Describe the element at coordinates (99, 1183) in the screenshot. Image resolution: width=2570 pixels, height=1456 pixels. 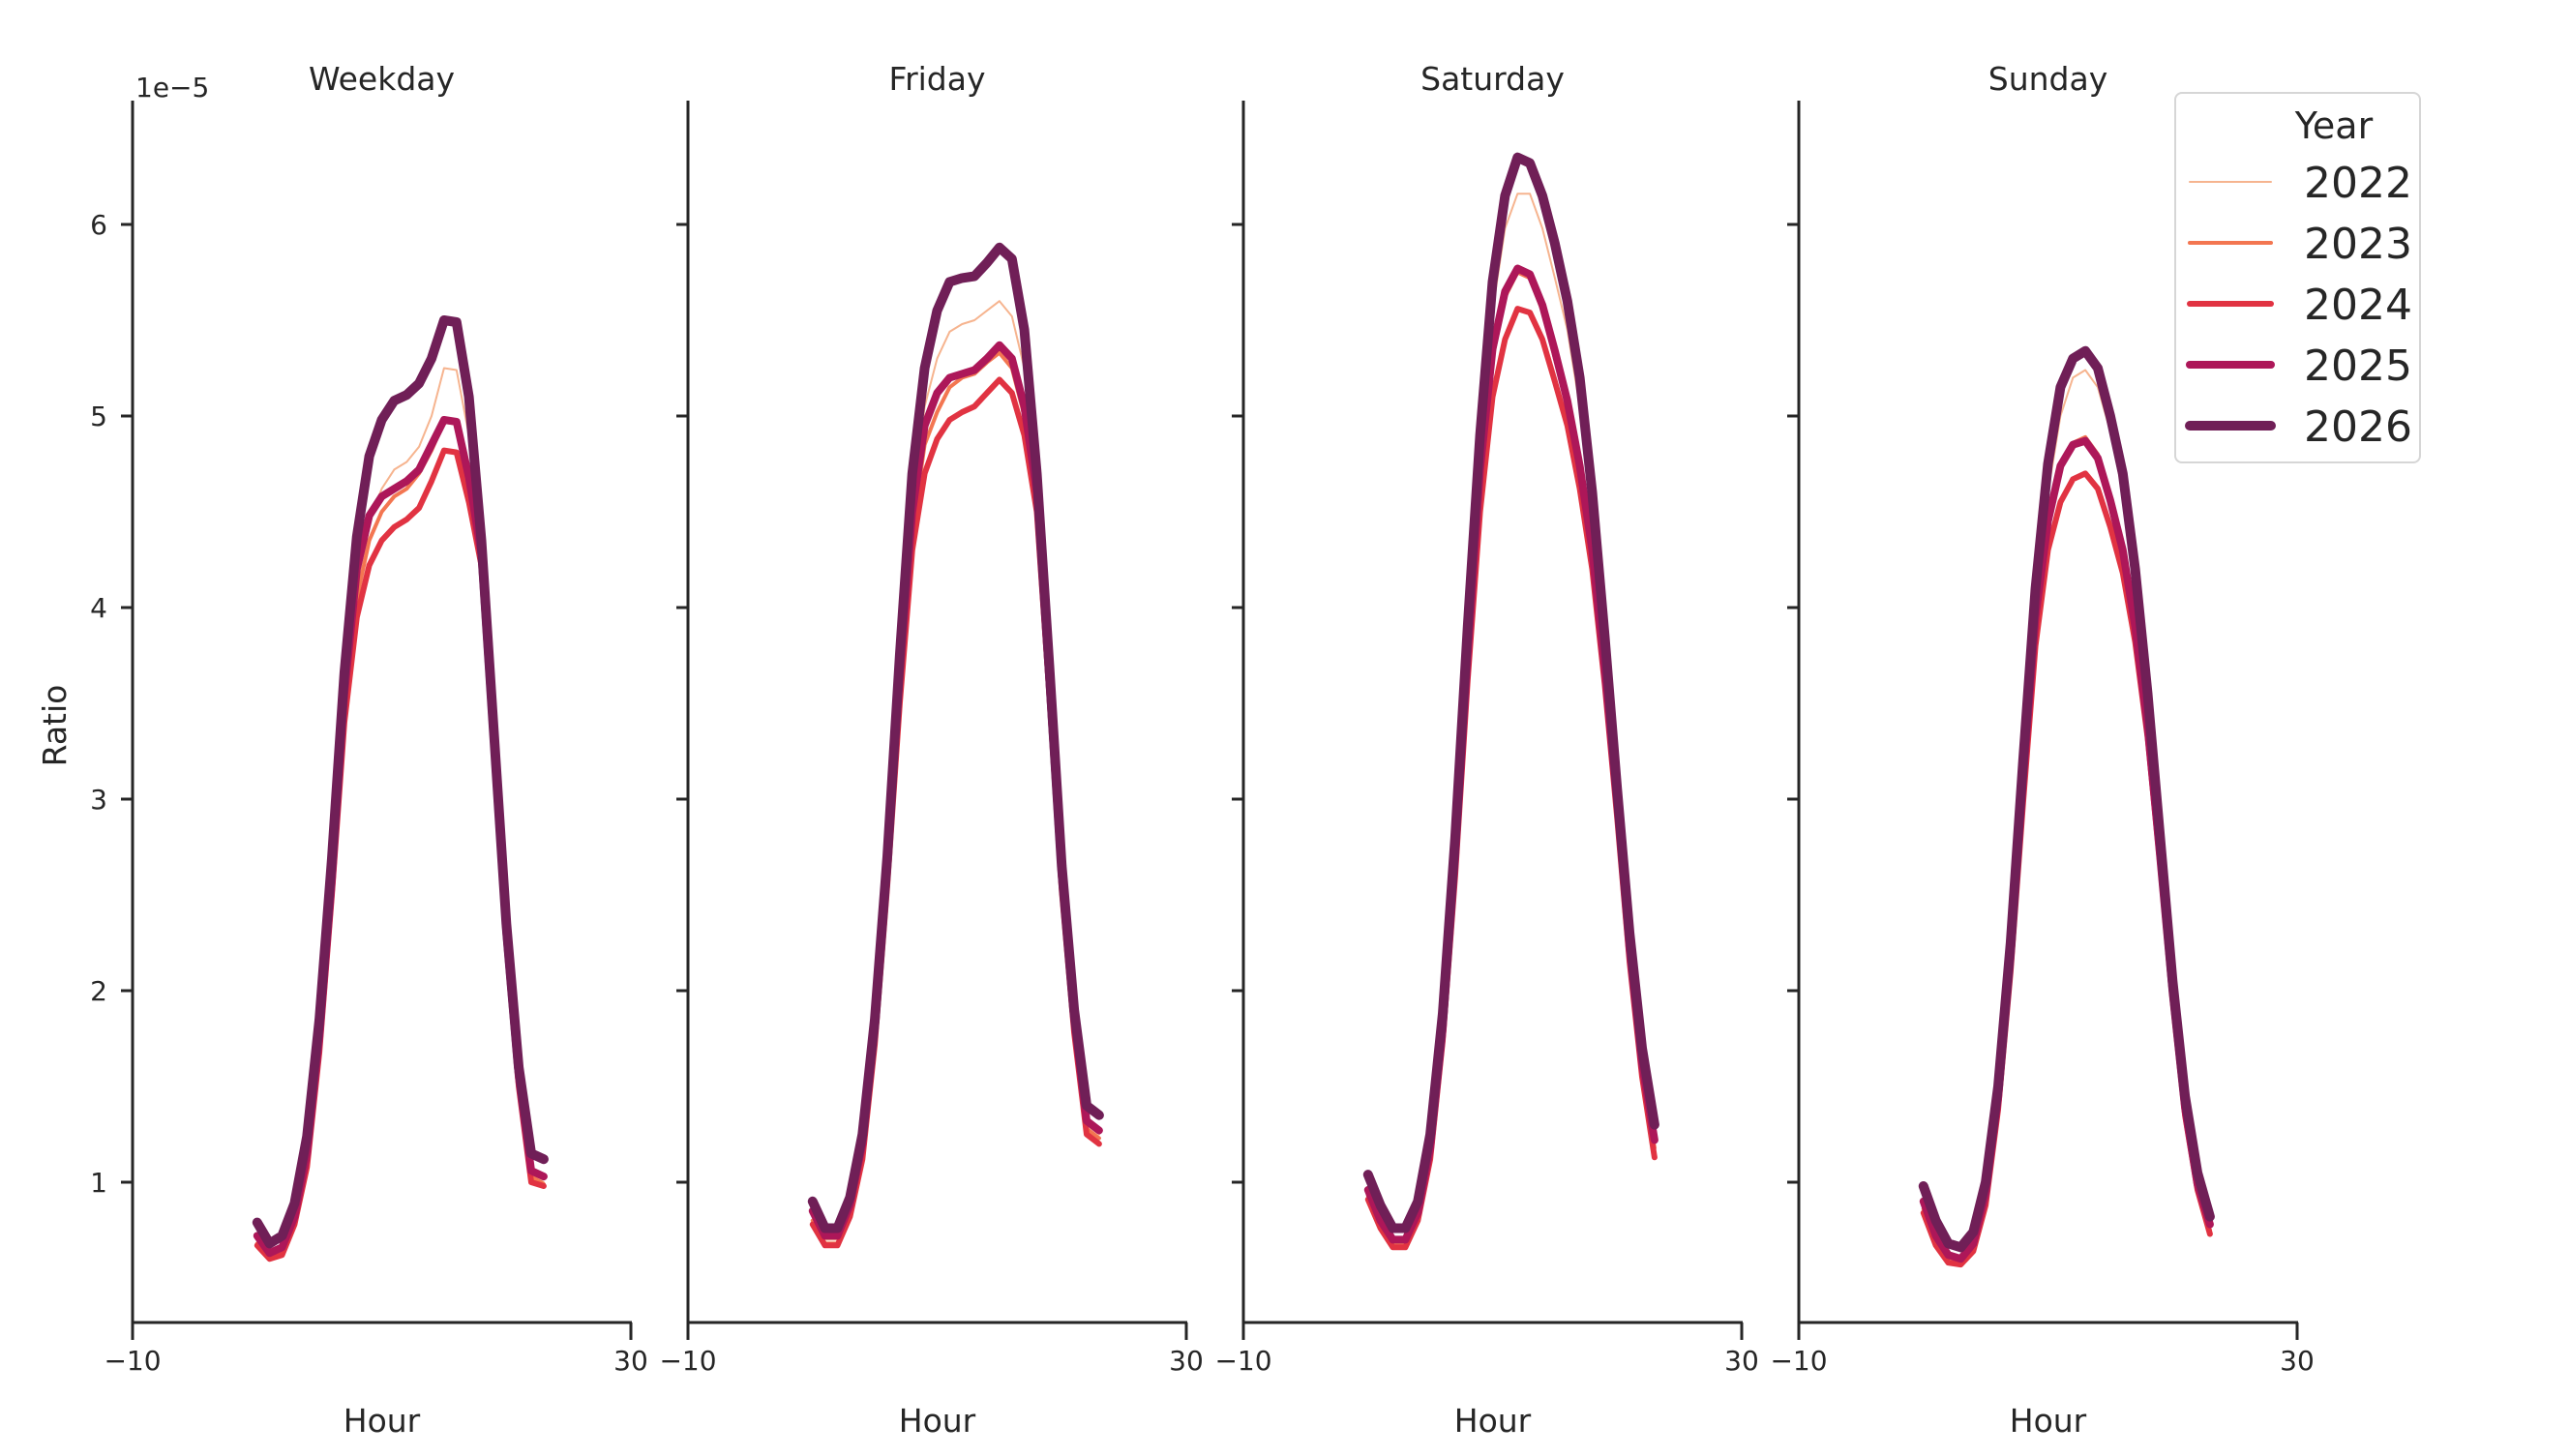
I see `y-tick-label: 1` at that location.